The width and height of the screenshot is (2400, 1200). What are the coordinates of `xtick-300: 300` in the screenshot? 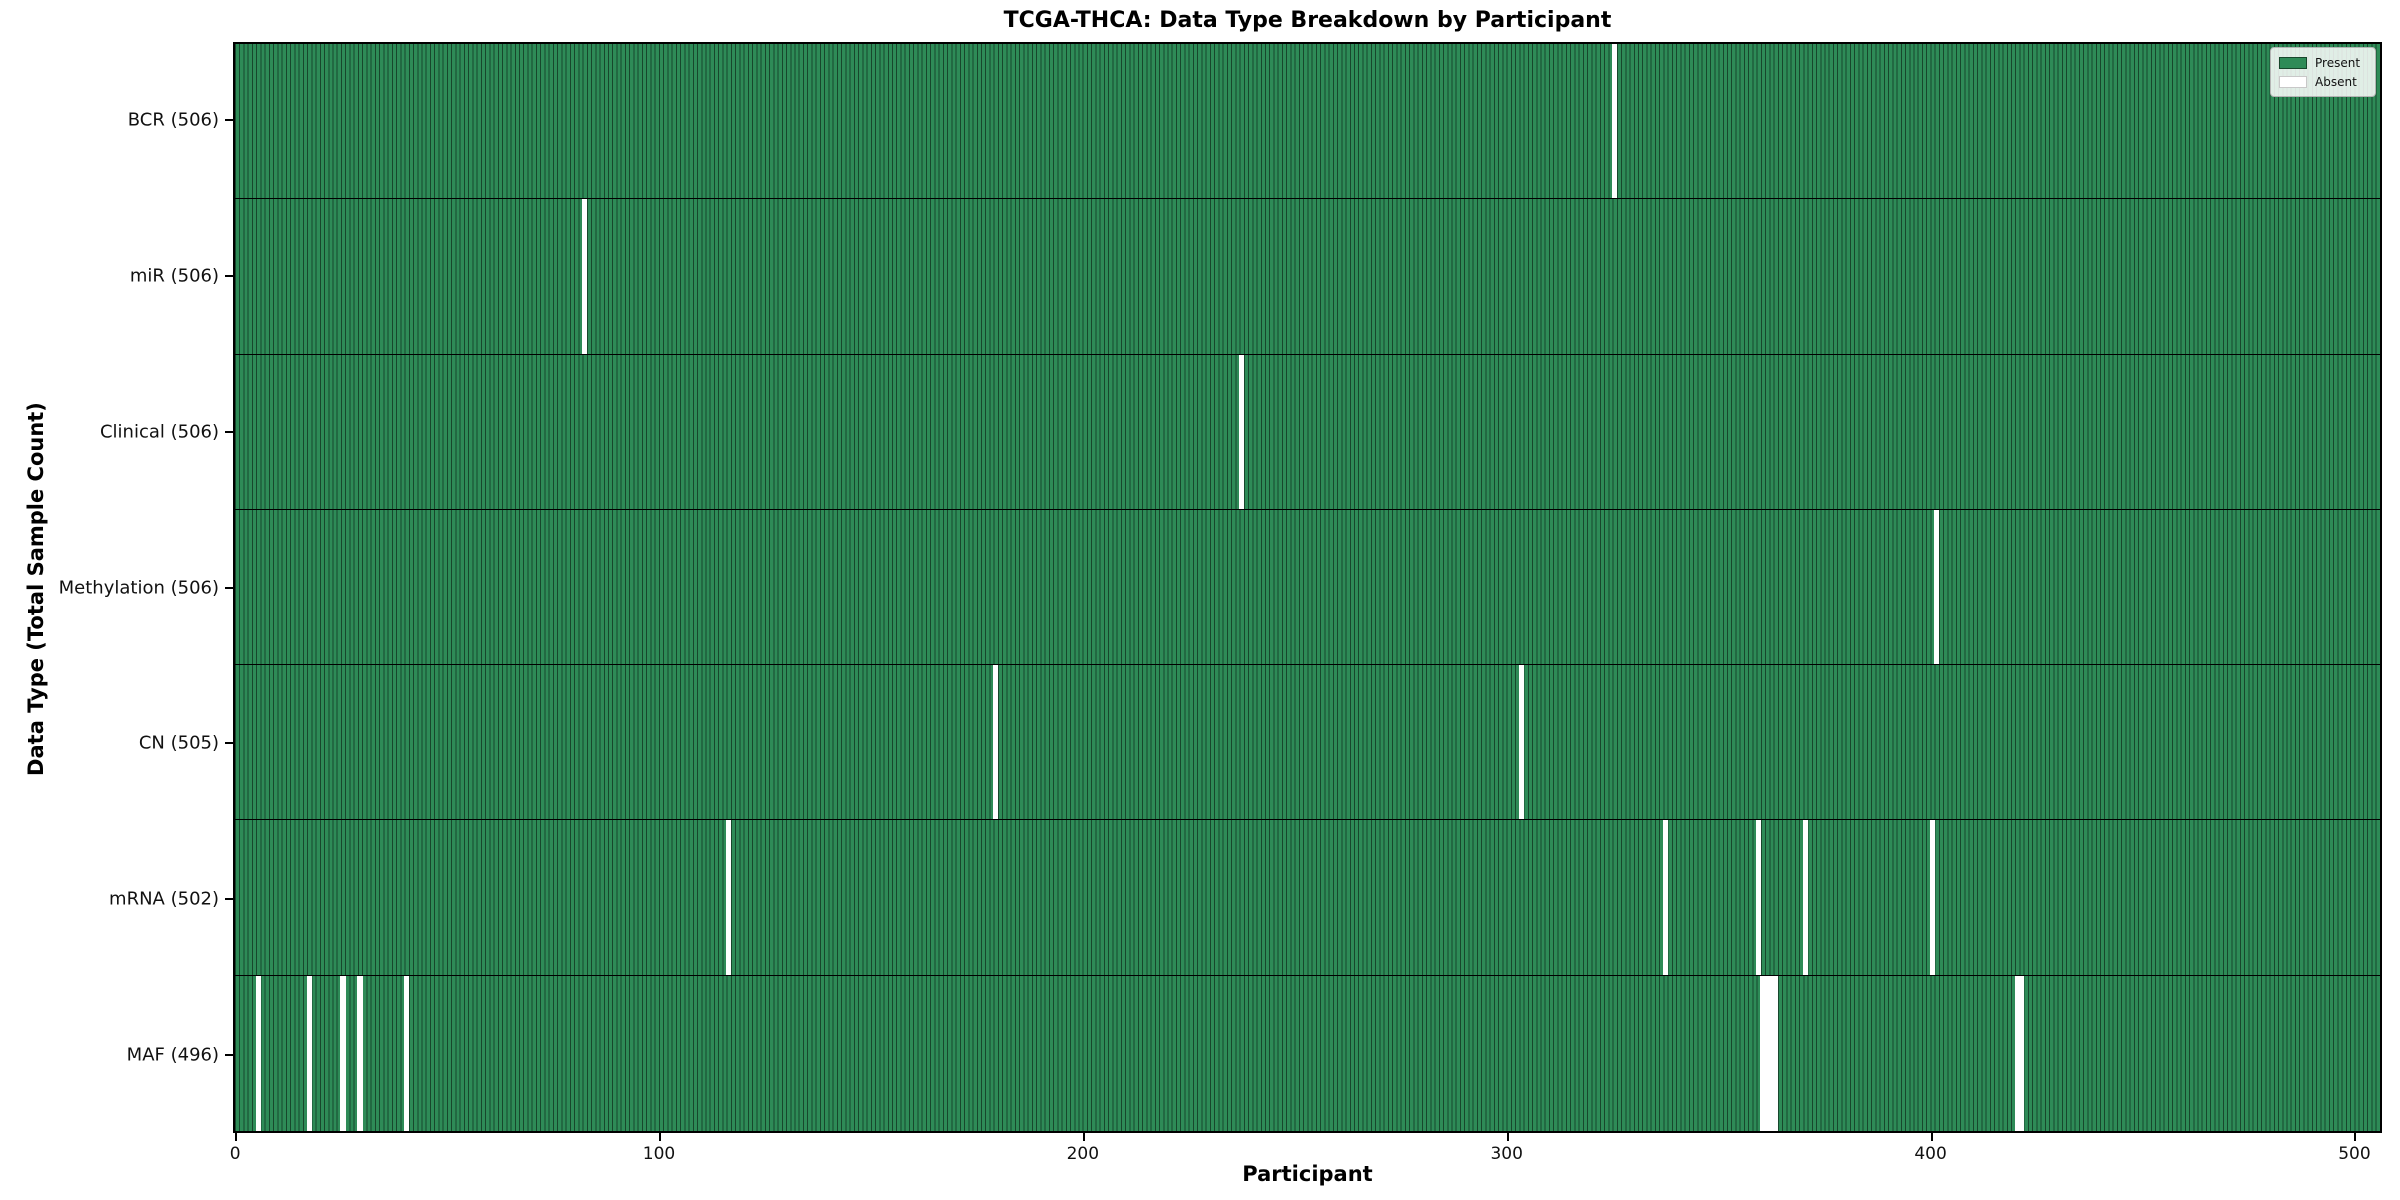 It's located at (1506, 1154).